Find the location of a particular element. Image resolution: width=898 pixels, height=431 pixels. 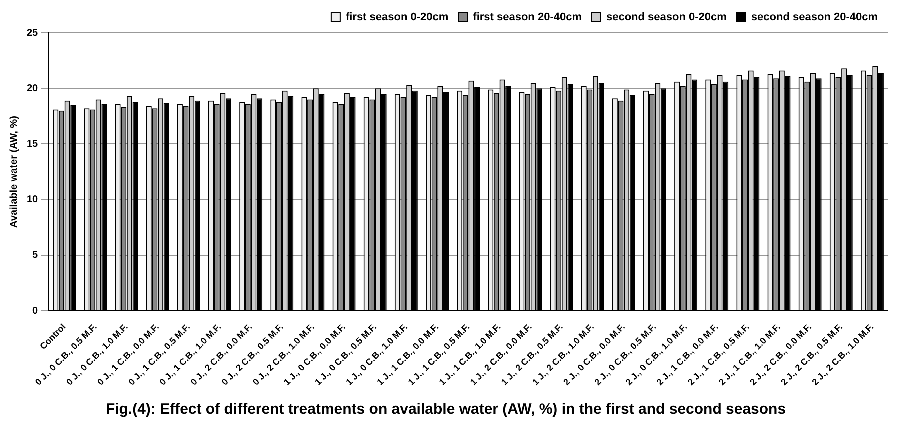

legend-label: second season 20-40cm is located at coordinates (814, 18).